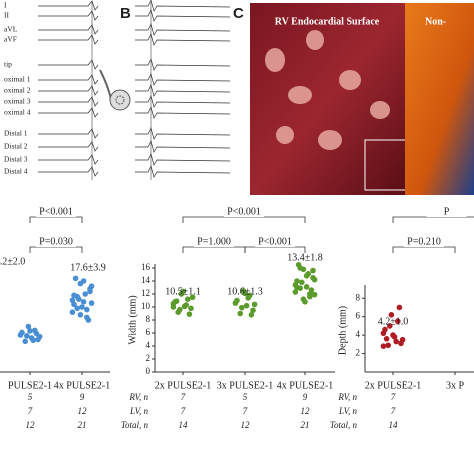 This screenshot has width=474, height=474. I want to click on table-cell: 5, so click(245, 397).